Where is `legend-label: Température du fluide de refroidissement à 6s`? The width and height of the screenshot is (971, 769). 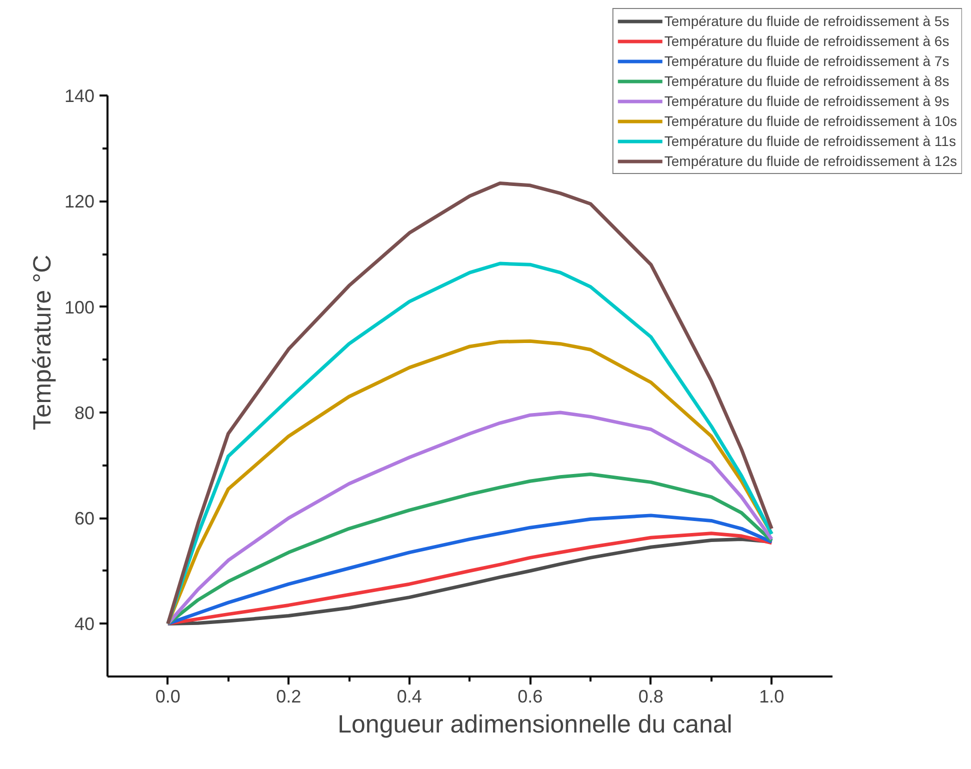 legend-label: Température du fluide de refroidissement à 6s is located at coordinates (807, 41).